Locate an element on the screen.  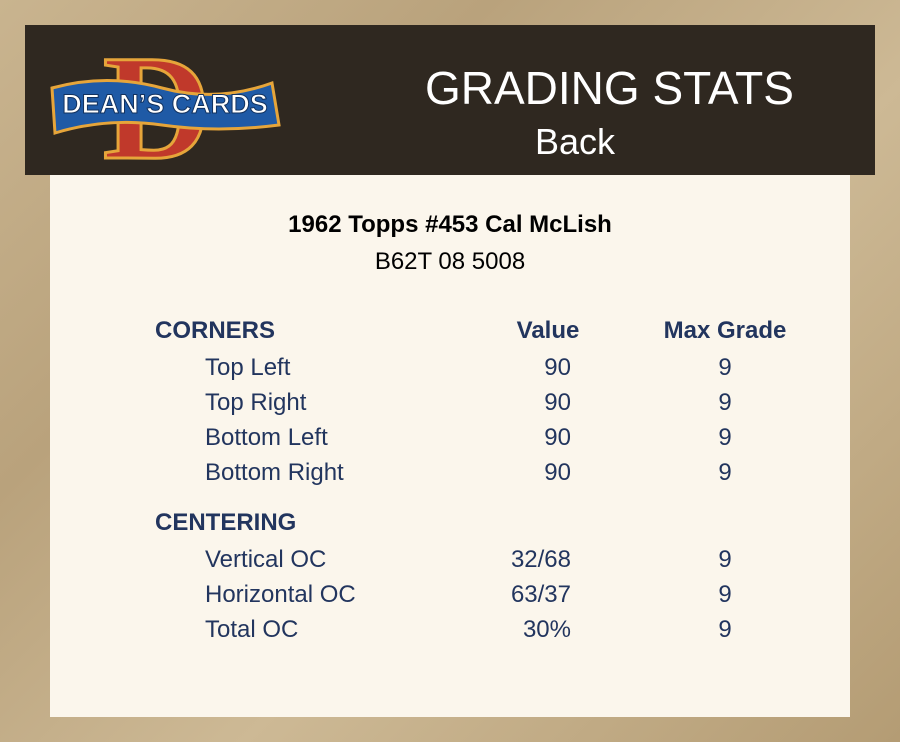
row-label: Total OC is located at coordinates (252, 629).